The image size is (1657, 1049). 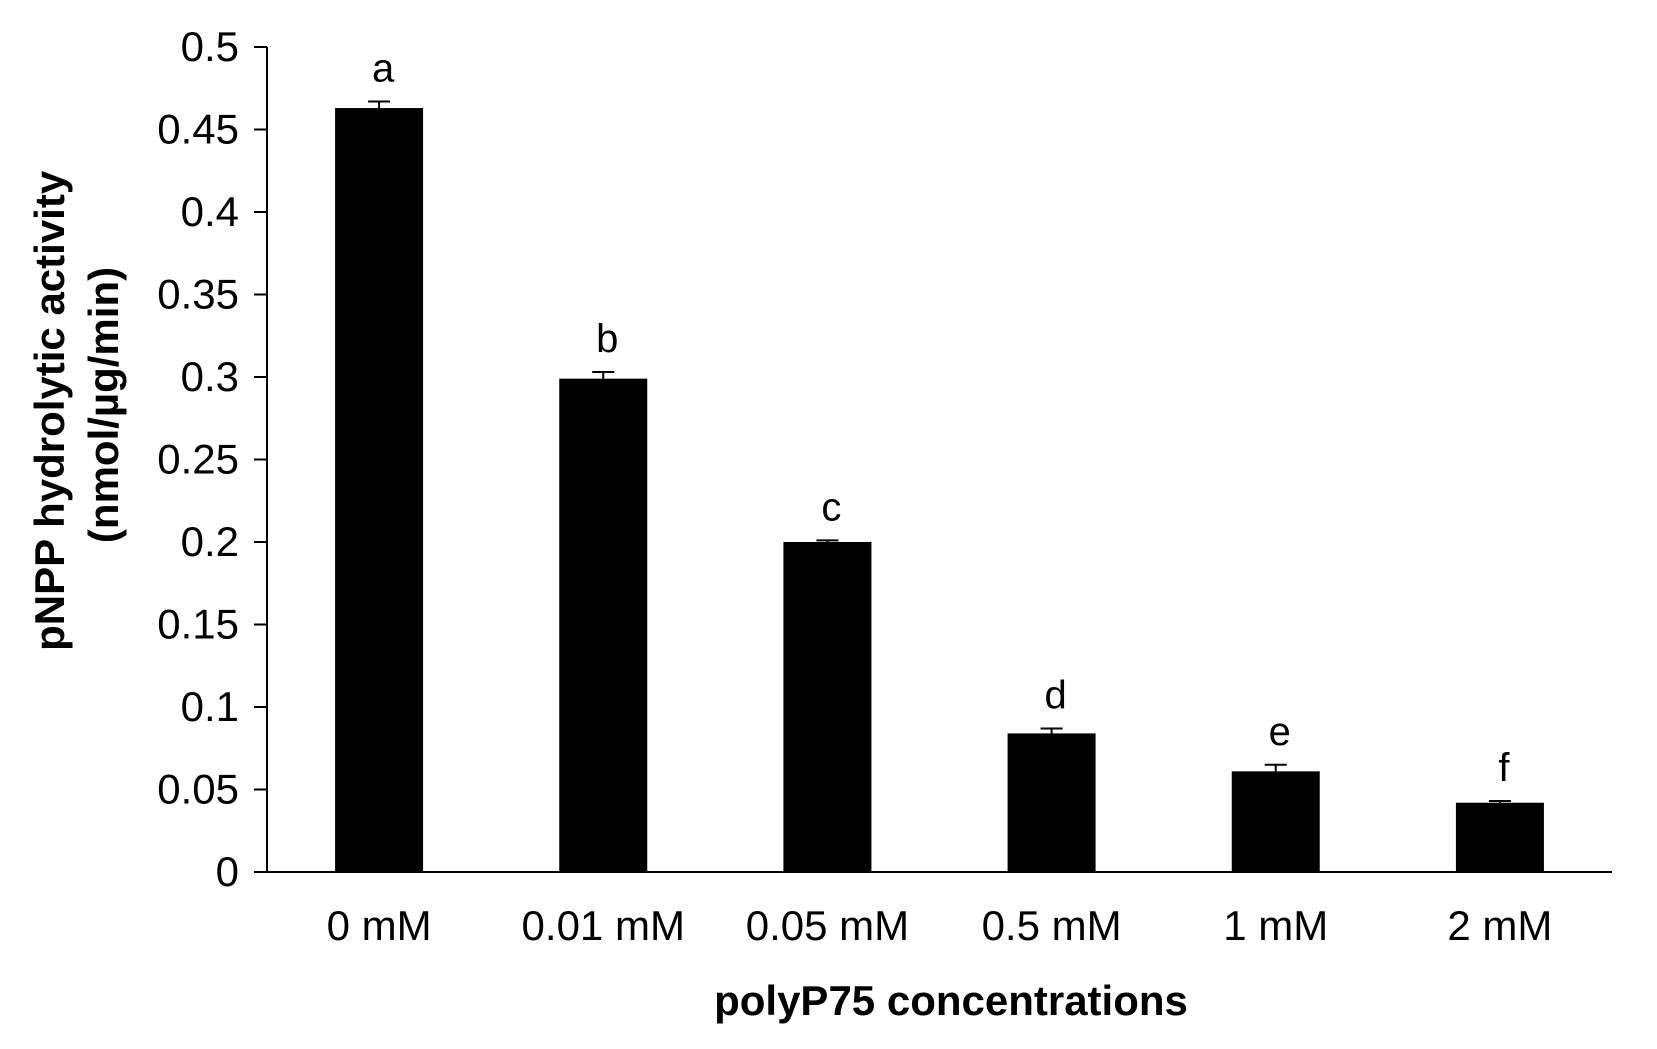 I want to click on y-tick-label: 0.05, so click(x=198, y=789).